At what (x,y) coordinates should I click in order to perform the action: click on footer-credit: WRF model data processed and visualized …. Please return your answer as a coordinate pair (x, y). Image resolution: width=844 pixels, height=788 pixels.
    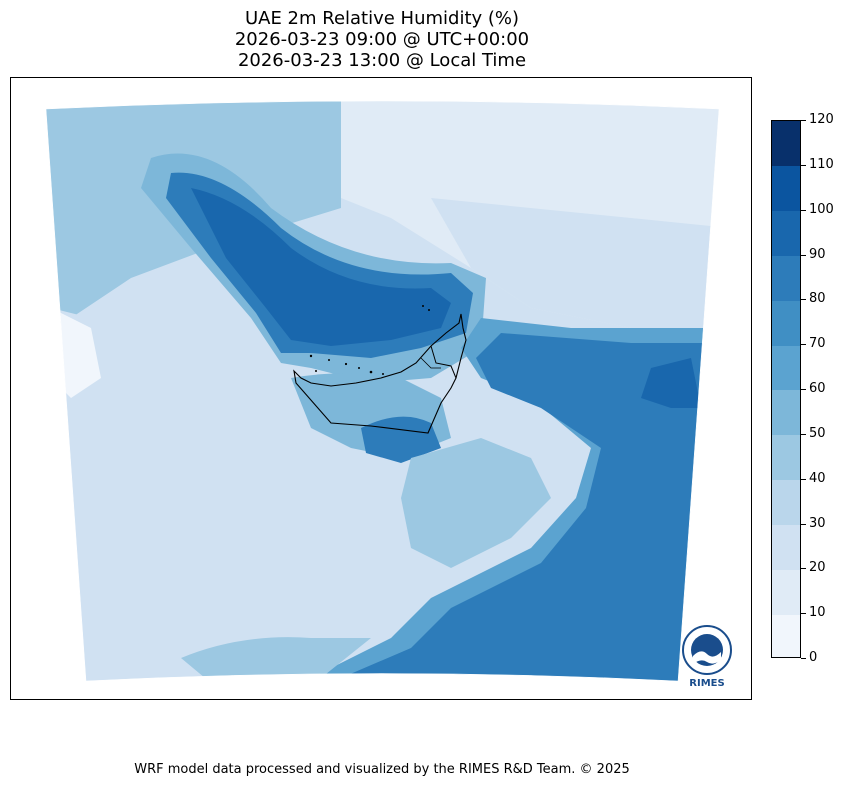
    Looking at the image, I should click on (382, 769).